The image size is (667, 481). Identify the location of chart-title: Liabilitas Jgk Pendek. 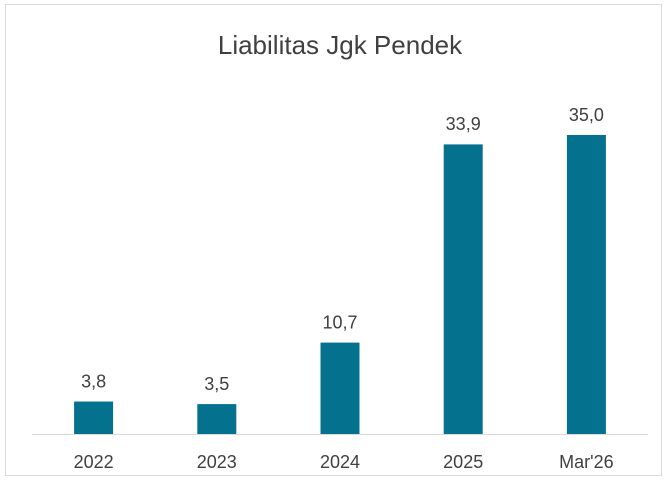
(340, 45).